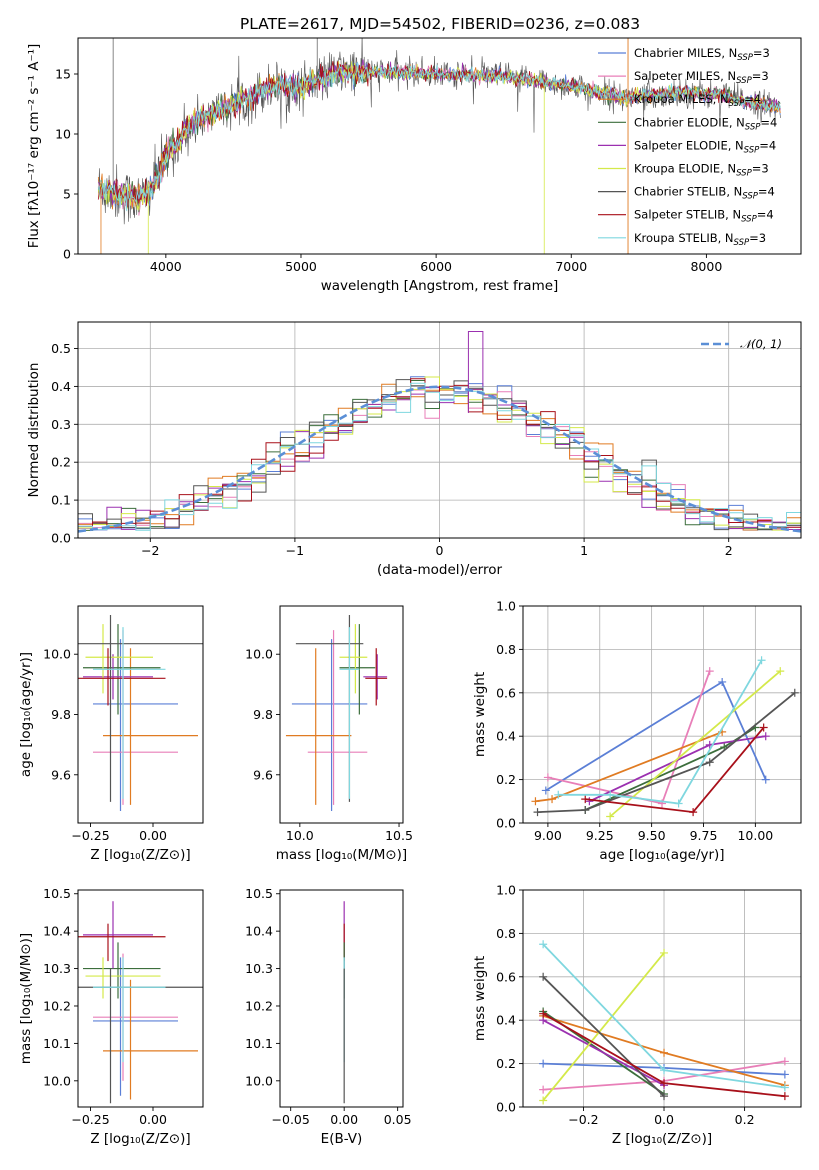  What do you see at coordinates (61, 424) in the screenshot?
I see `y-tick-label: 0.3` at bounding box center [61, 424].